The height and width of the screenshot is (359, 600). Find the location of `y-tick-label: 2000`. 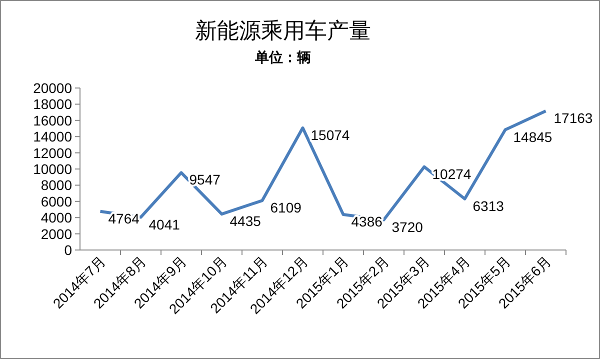

y-tick-label: 2000 is located at coordinates (56, 234).